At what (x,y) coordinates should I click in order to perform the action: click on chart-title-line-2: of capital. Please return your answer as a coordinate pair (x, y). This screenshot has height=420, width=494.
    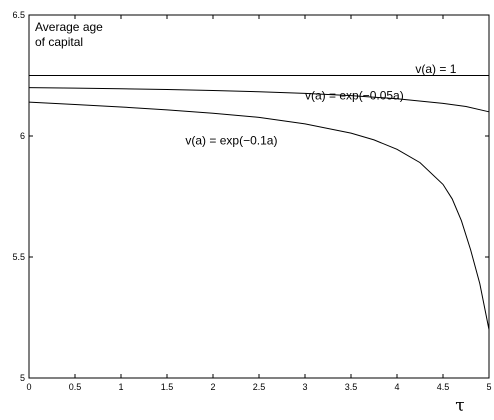
    Looking at the image, I should click on (59, 42).